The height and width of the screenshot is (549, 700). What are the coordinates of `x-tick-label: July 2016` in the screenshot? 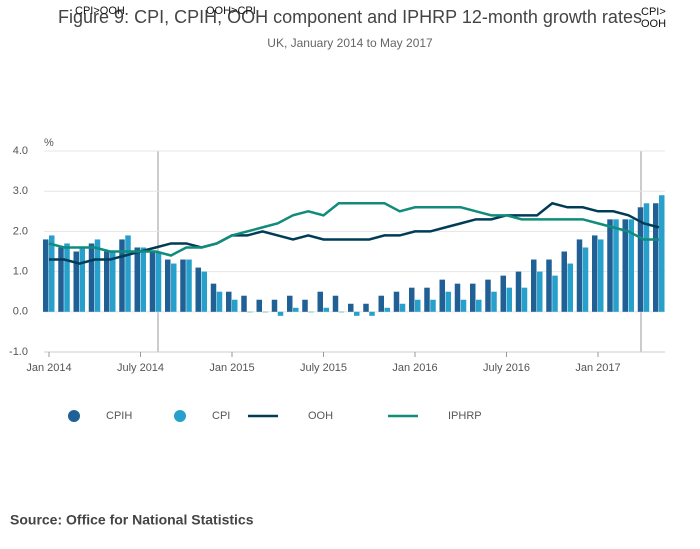 It's located at (506, 368).